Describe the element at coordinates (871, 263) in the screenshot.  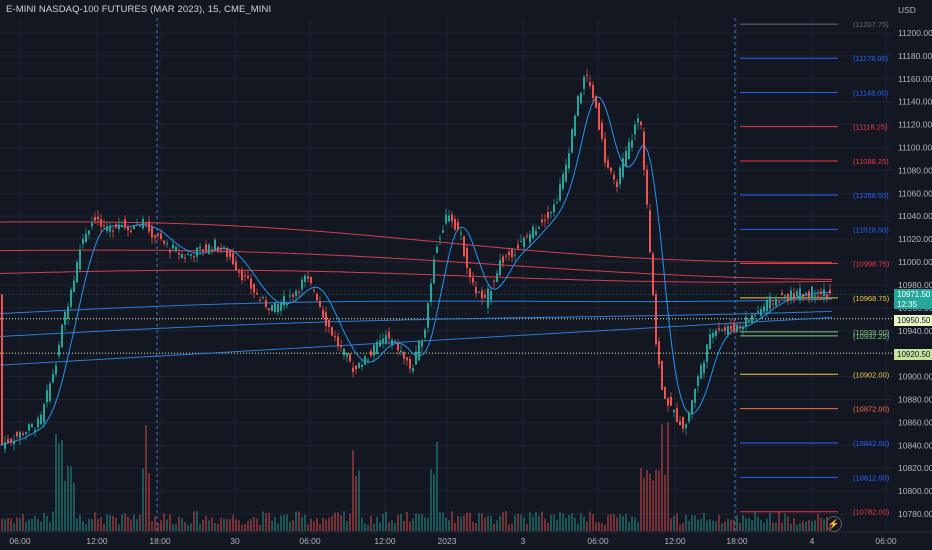
I see `pivot-label: (10998.75)` at that location.